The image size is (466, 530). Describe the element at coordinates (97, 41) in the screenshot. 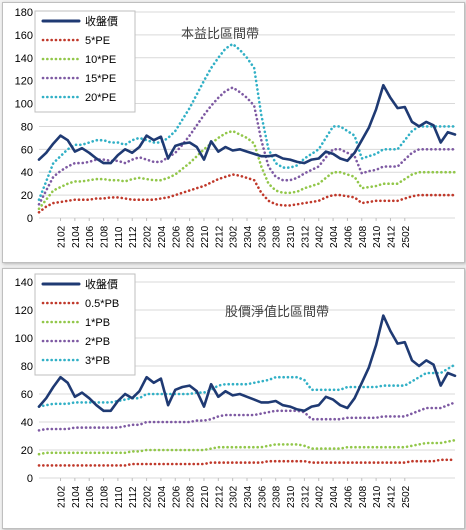

I see `legend-label: 5*PE` at that location.